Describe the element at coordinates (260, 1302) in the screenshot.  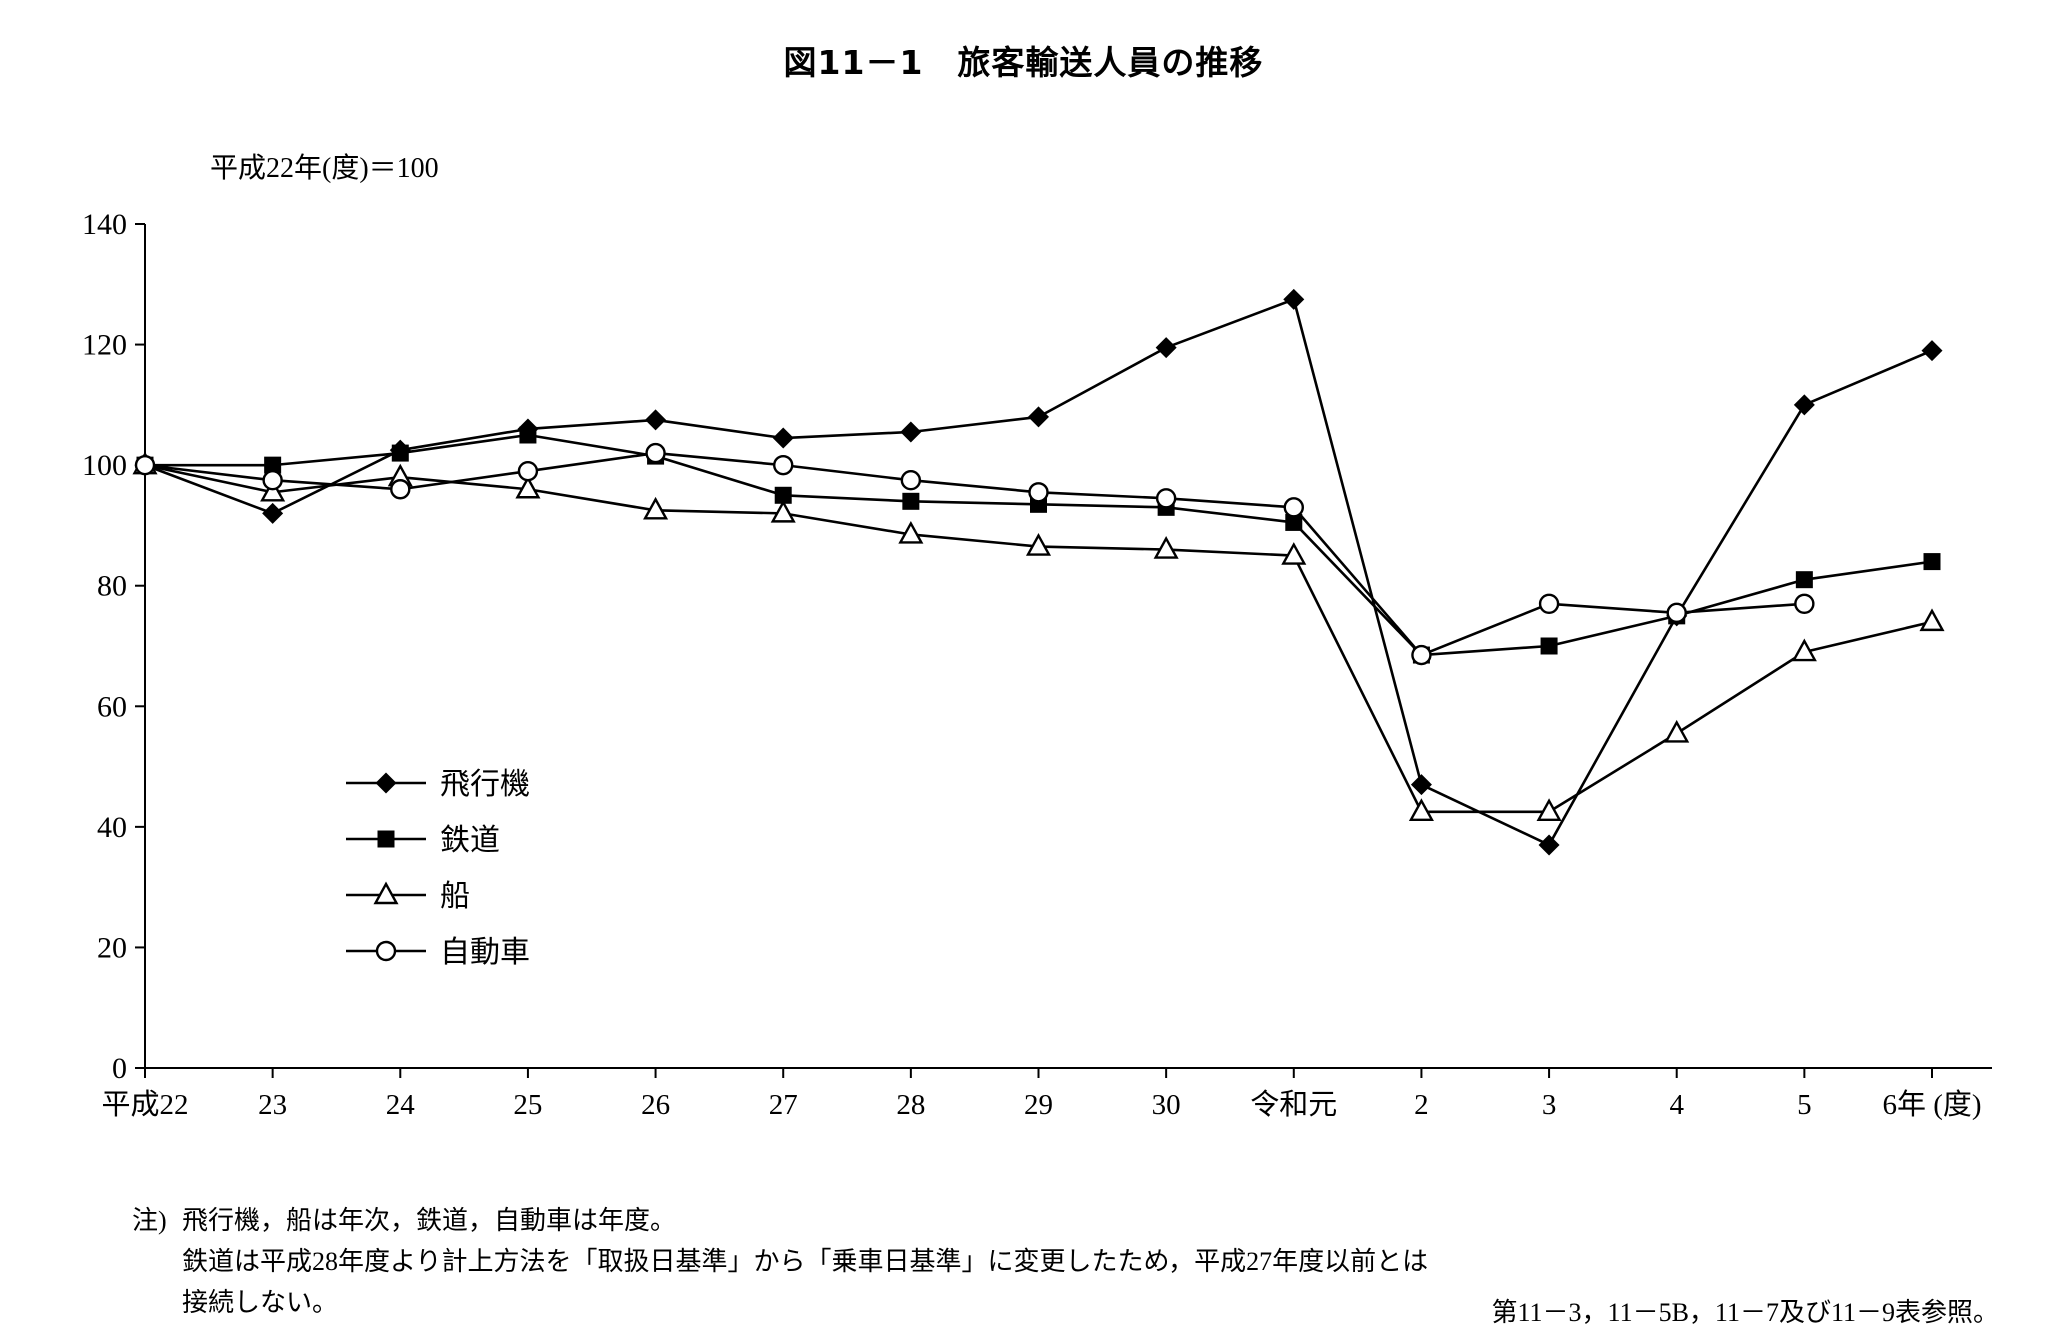
I see `footnote-line-3: 接続しない。` at that location.